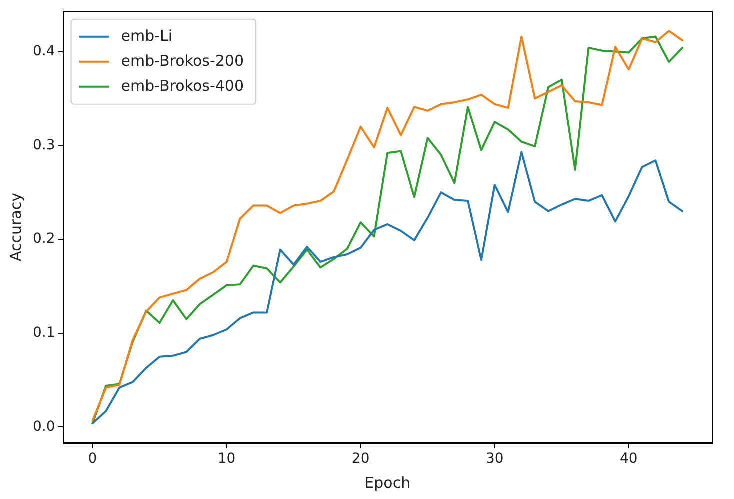  Describe the element at coordinates (15, 227) in the screenshot. I see `y-axis-title: Accuracy` at that location.